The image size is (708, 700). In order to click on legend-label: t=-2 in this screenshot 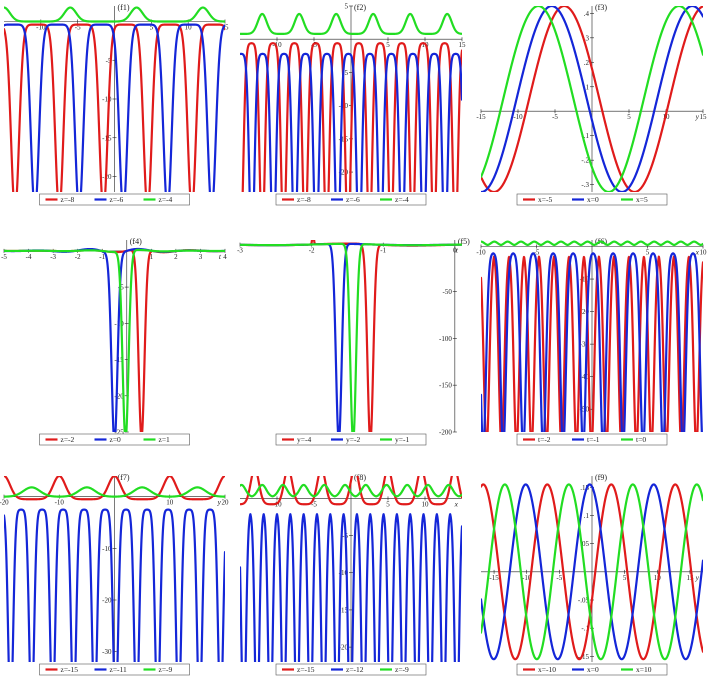, I will do `click(544, 439)`.